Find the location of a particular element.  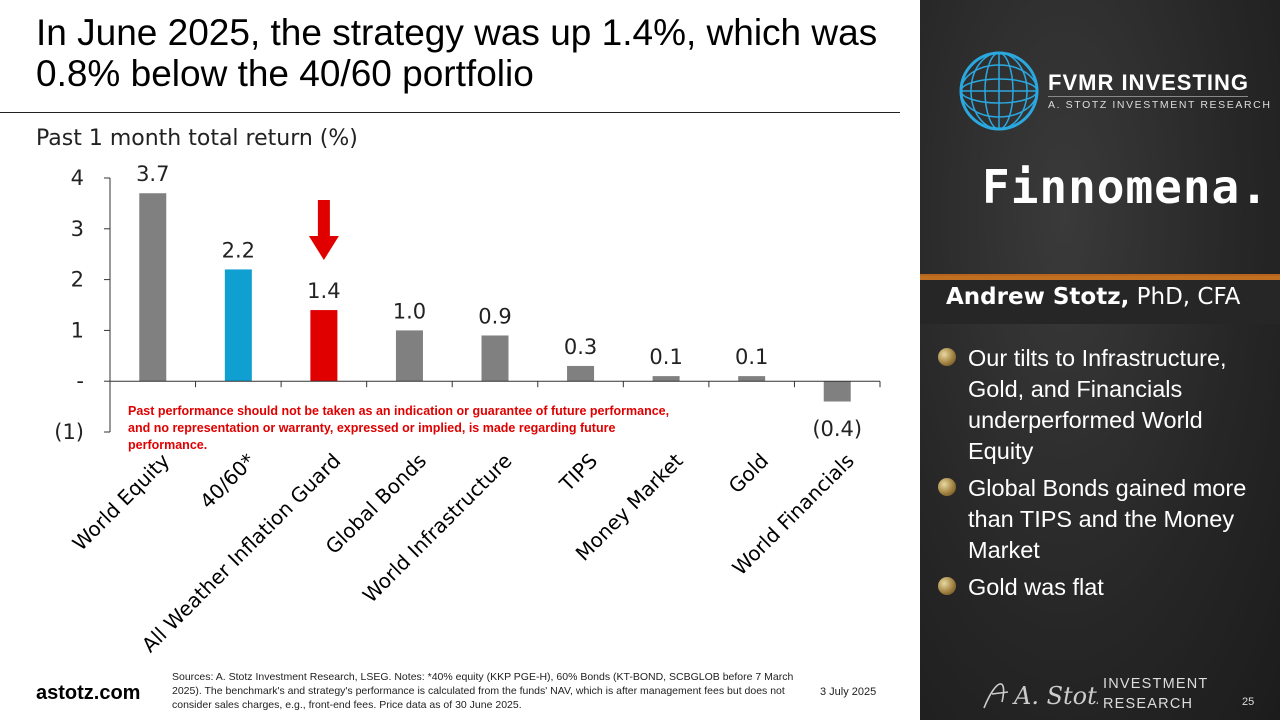

footer-site-link: astotz.com is located at coordinates (88, 693).